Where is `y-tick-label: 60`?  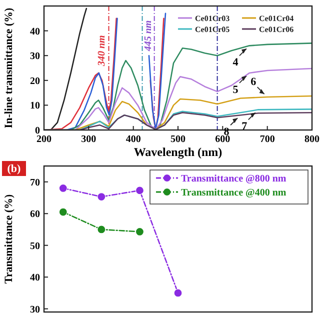 y-tick-label: 60 is located at coordinates (35, 214).